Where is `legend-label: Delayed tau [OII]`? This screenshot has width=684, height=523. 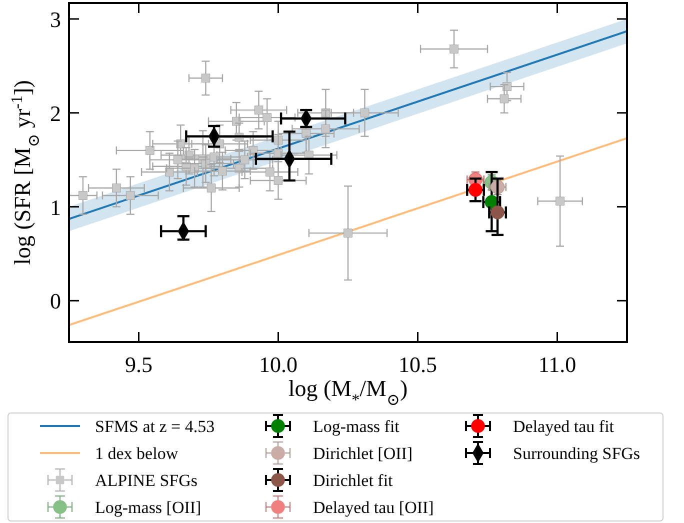 legend-label: Delayed tau [OII] is located at coordinates (373, 507).